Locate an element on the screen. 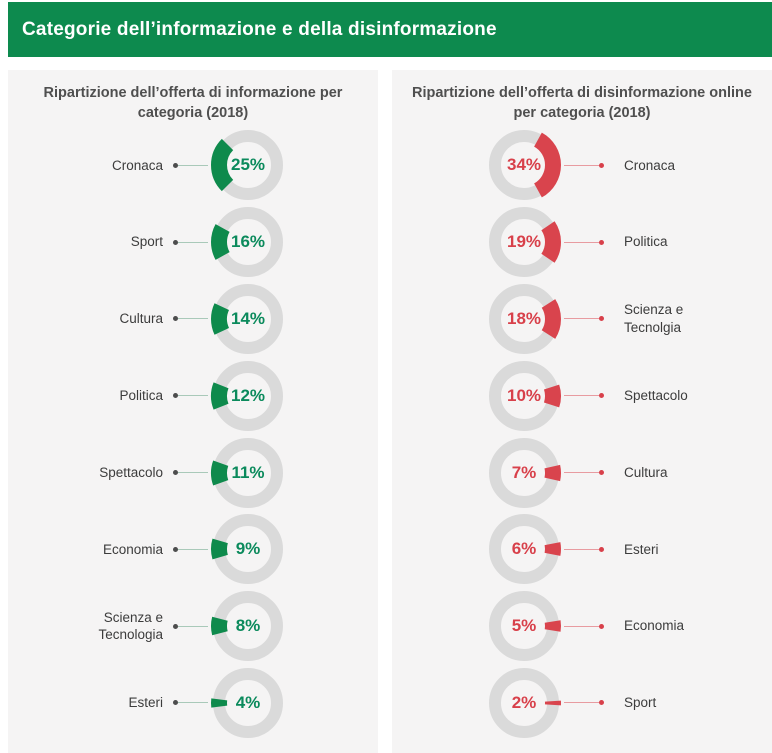  donut-value-label: 18% is located at coordinates (524, 318).